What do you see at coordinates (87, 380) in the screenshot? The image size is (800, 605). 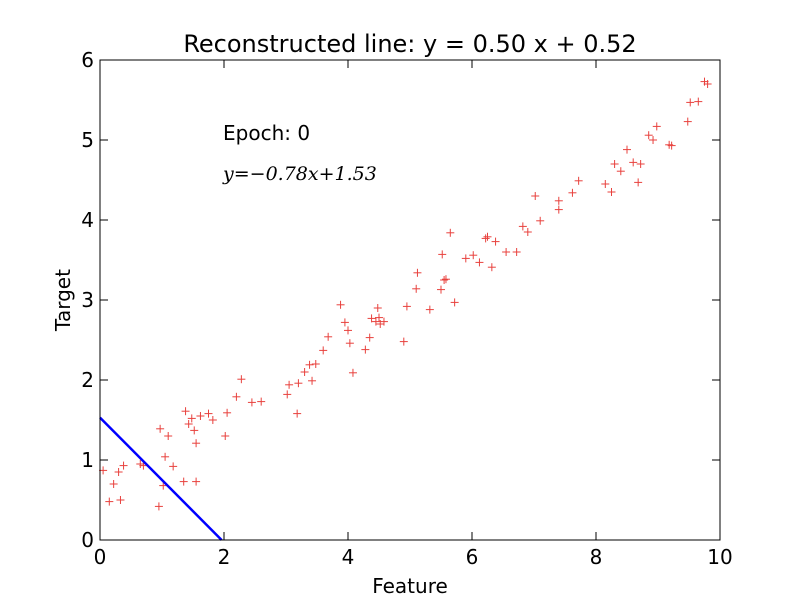 I see `y-tick-label-2: 2` at bounding box center [87, 380].